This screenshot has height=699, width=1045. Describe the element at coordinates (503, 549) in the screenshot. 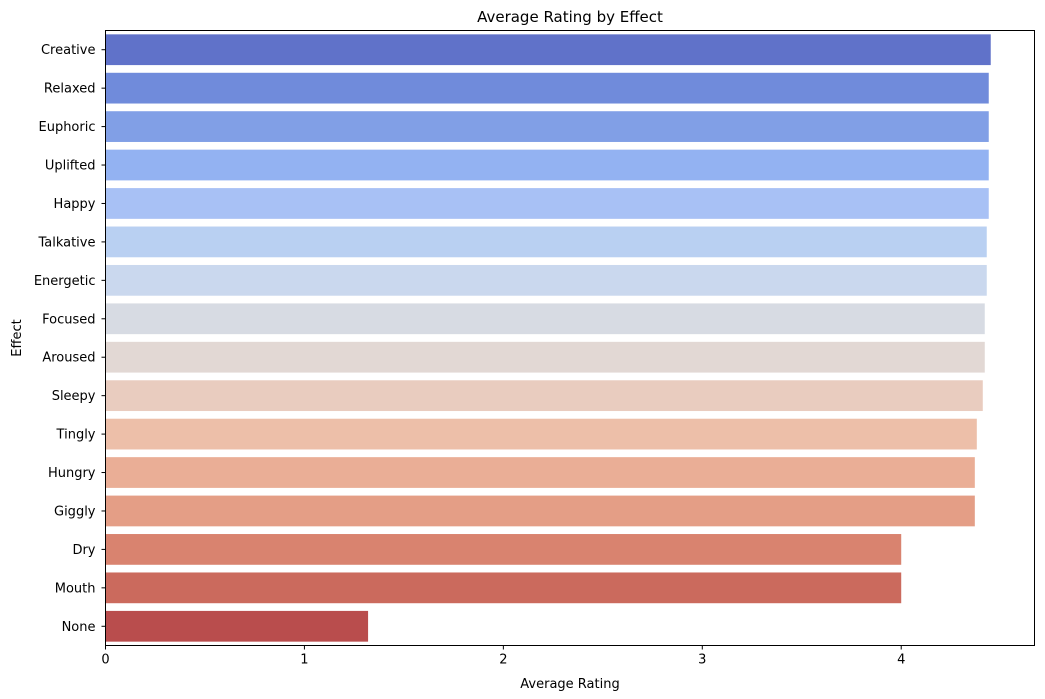

I see `bar-dry` at that location.